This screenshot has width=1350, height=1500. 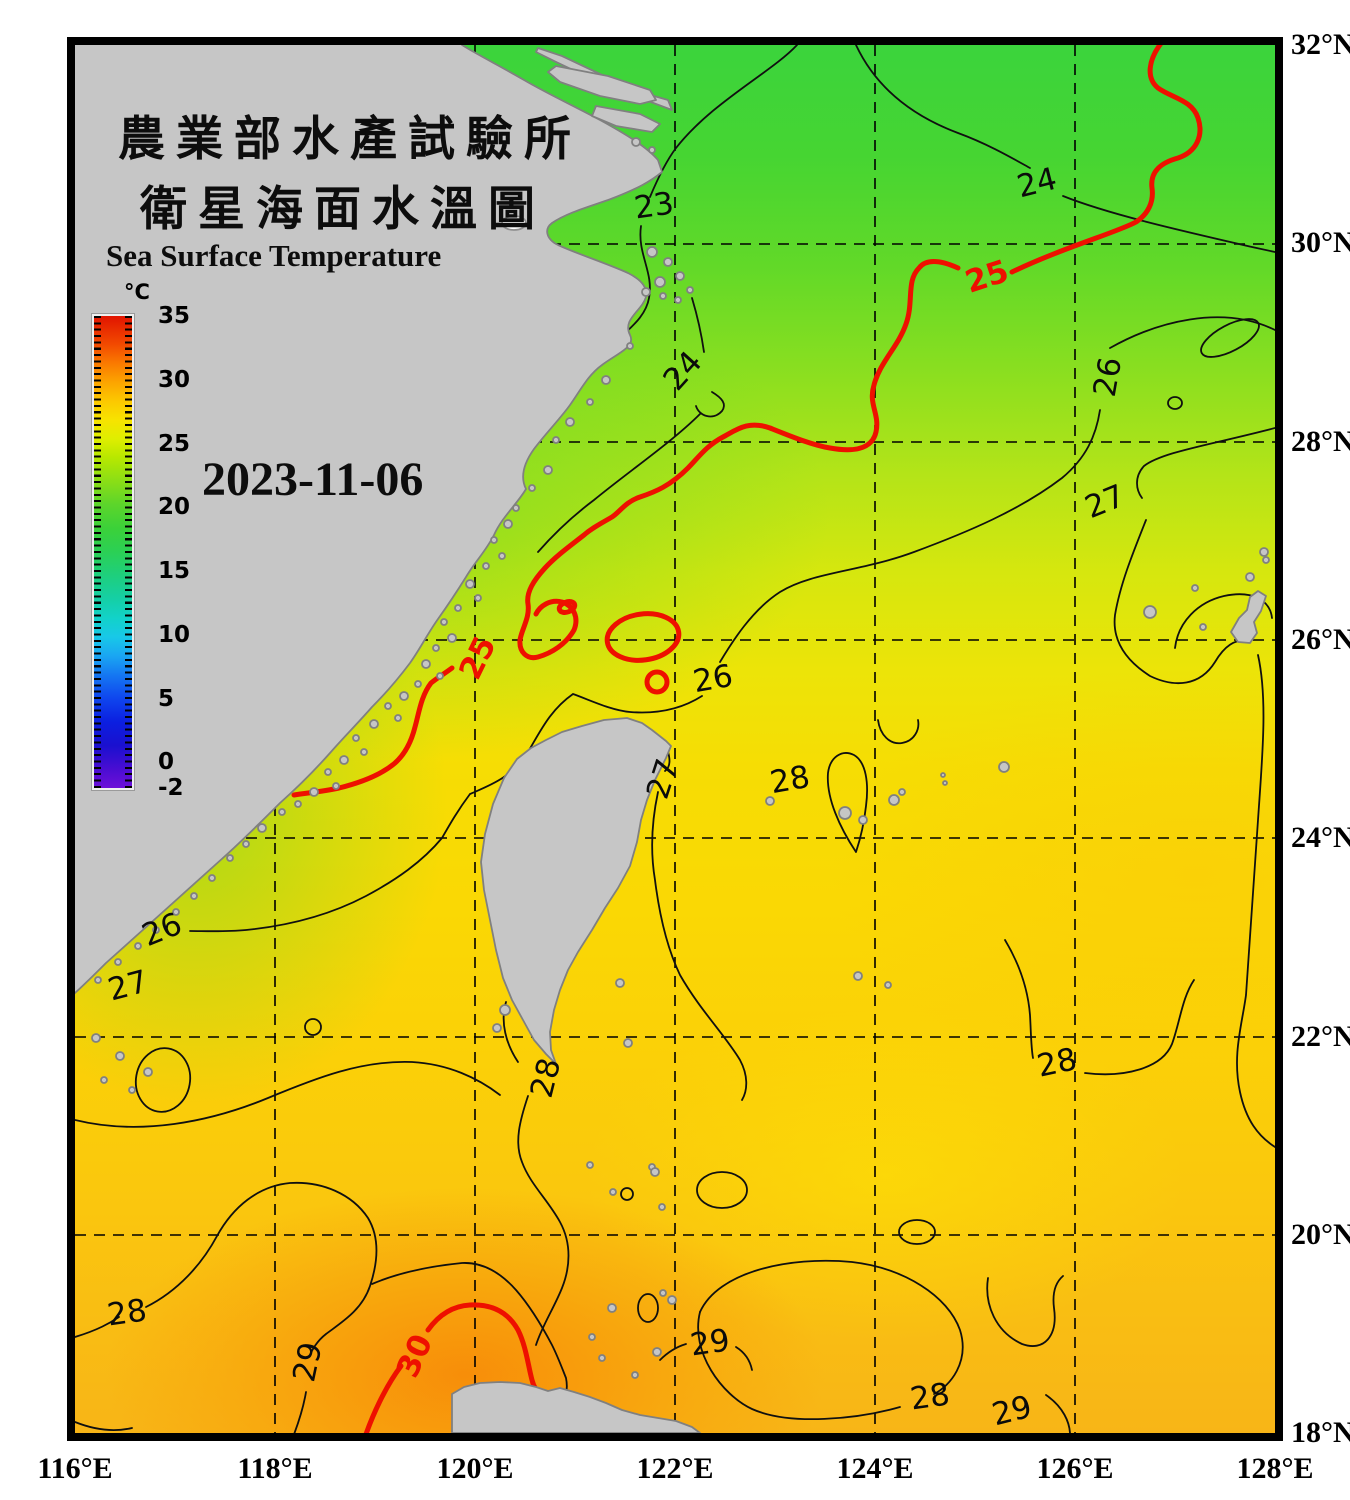 What do you see at coordinates (343, 210) in the screenshot?
I see `title-chinese-line2: 衛星海面水溫圖` at bounding box center [343, 210].